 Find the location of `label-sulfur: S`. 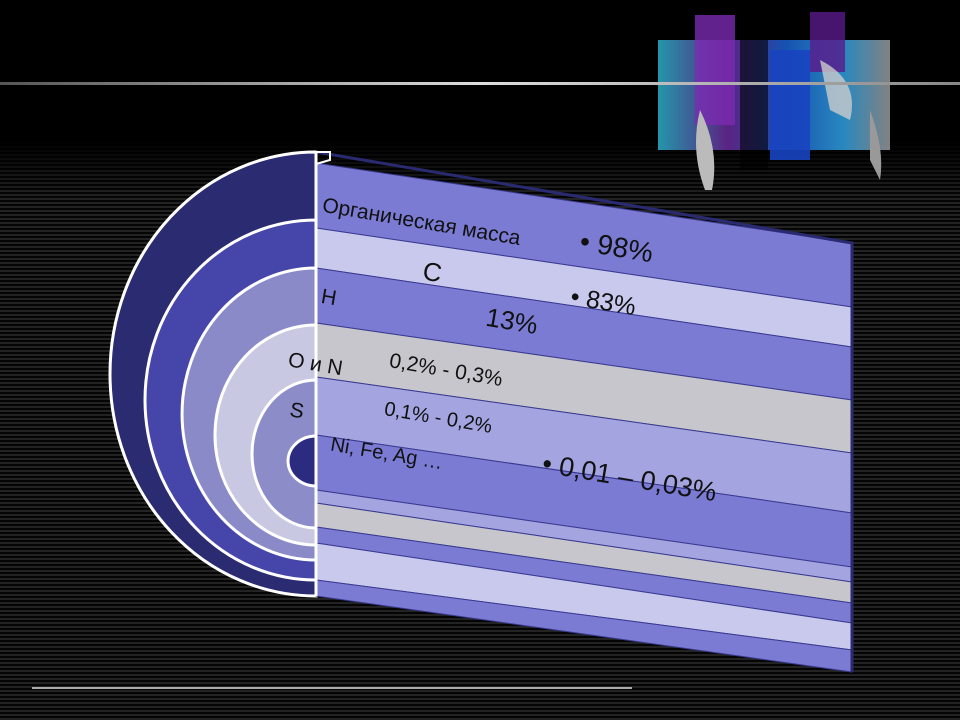

label-sulfur: S is located at coordinates (297, 410).